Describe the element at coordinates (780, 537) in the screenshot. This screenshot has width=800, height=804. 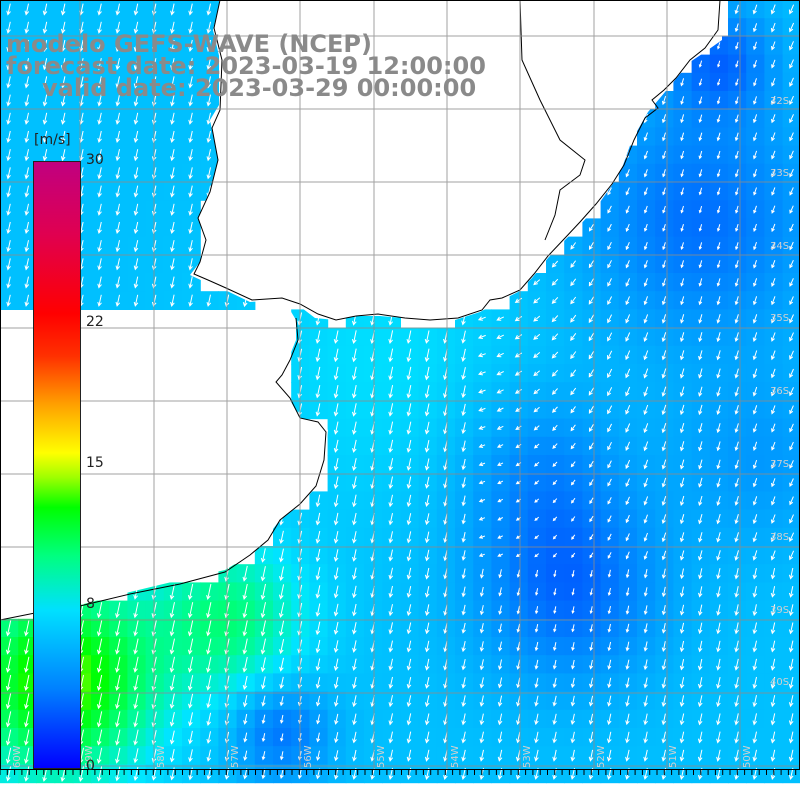
I see `latitude-label: 38S` at that location.